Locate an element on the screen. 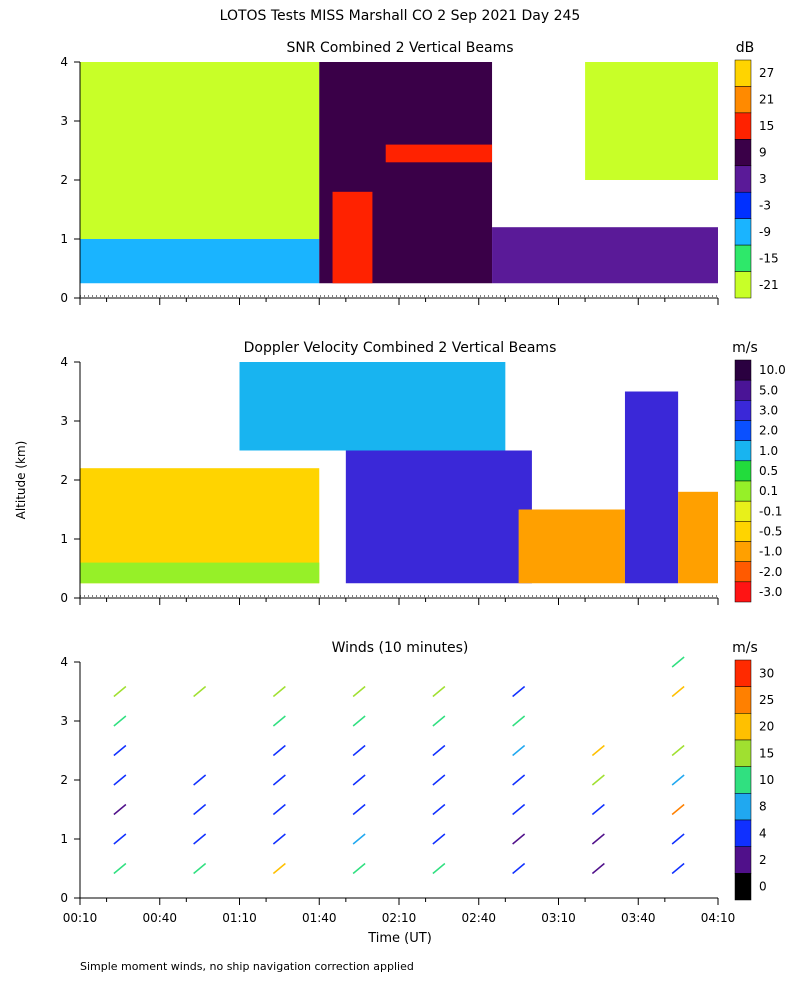  colorbar-label: 3.0 is located at coordinates (768, 410).